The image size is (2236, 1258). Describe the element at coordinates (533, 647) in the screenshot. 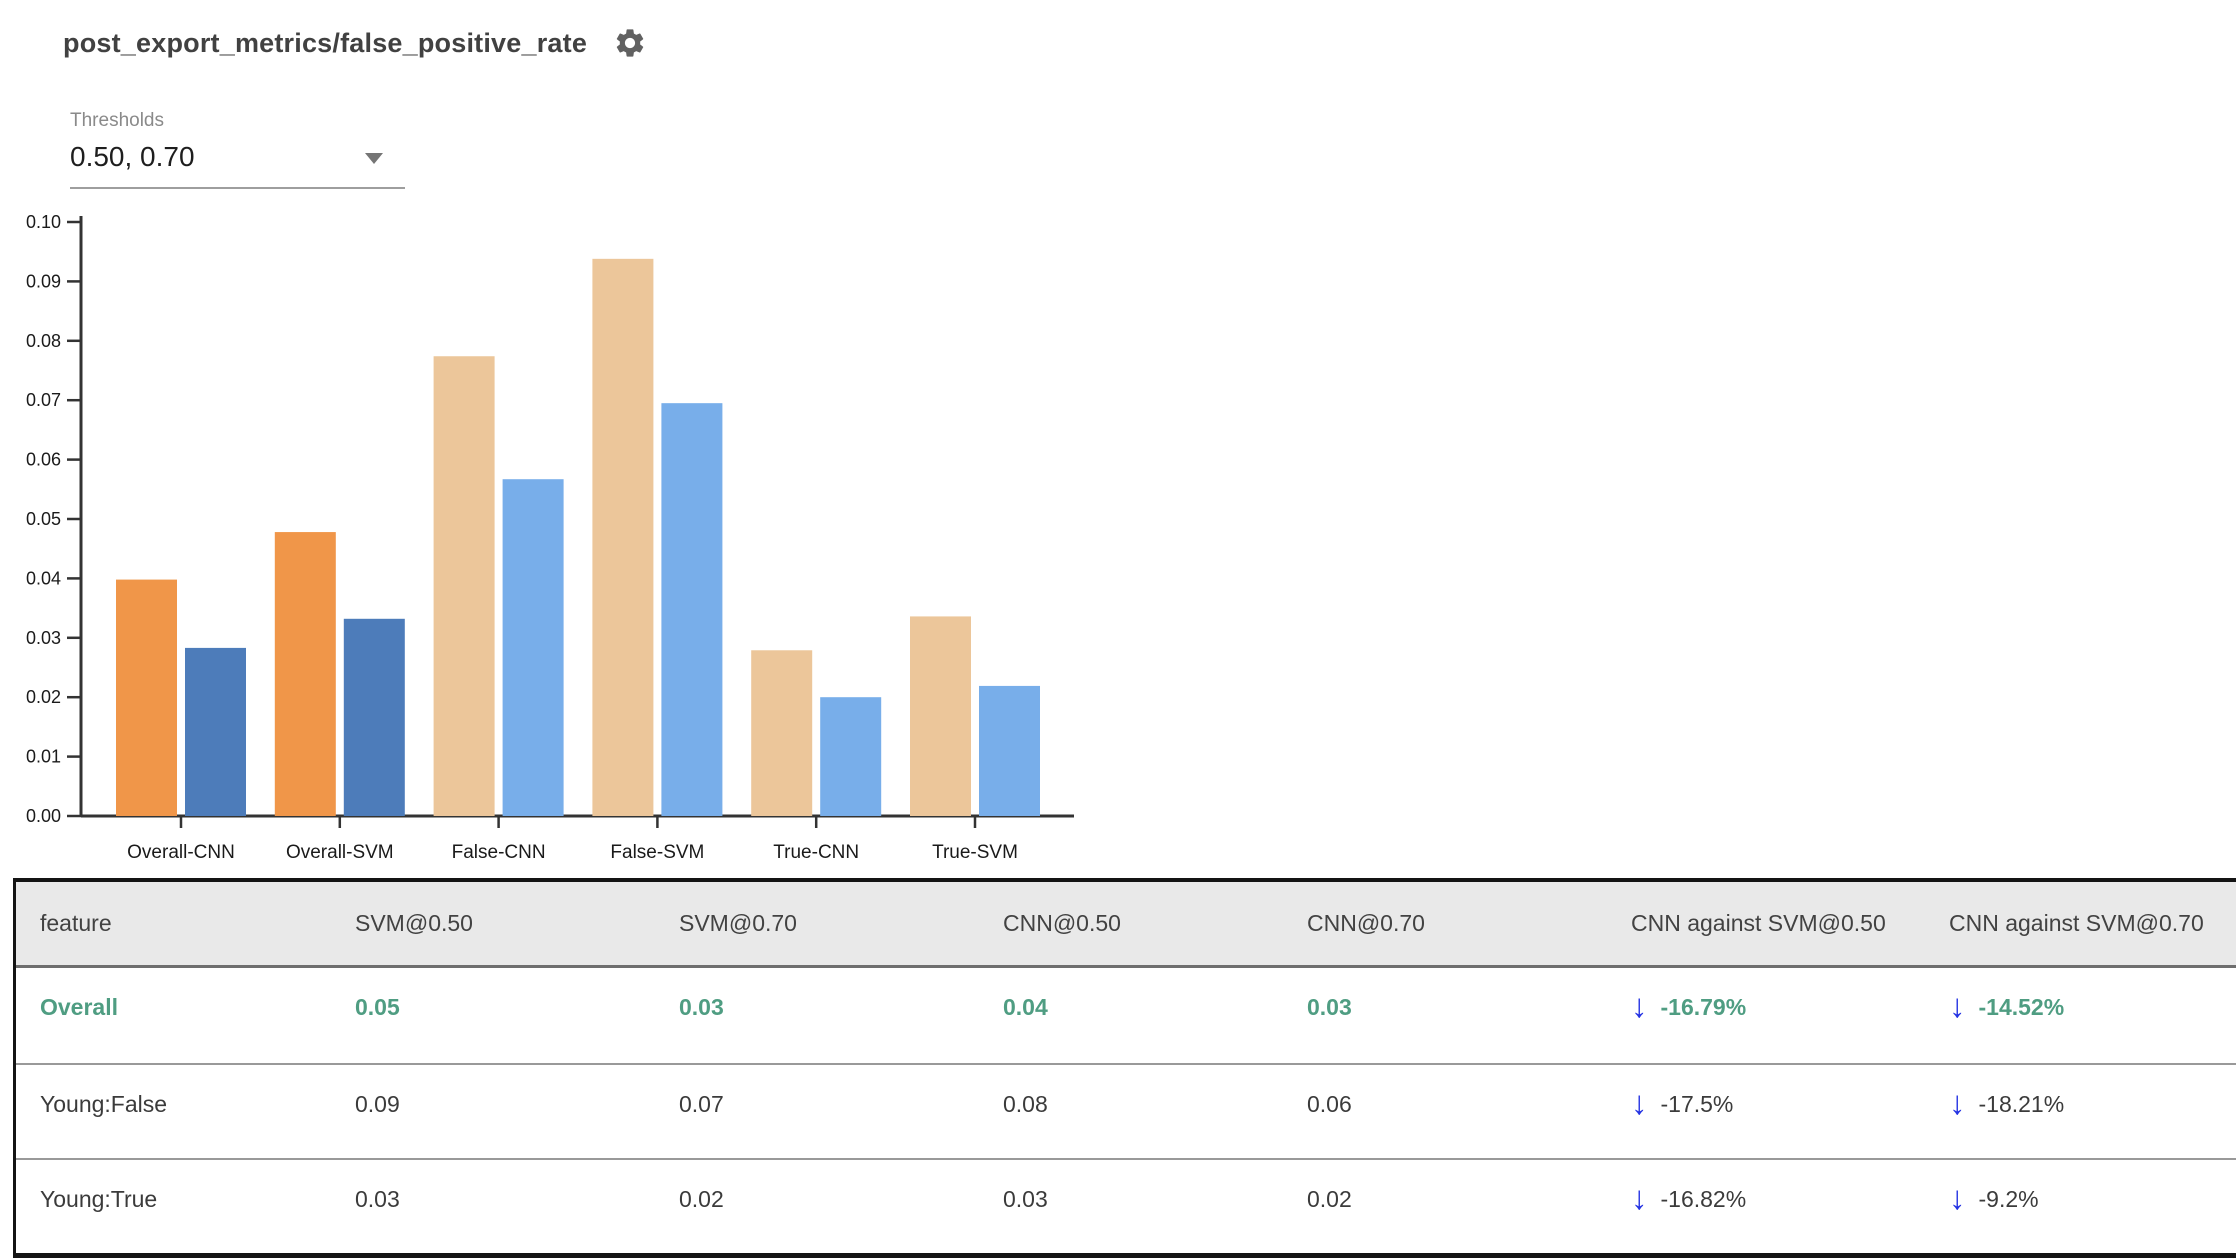

I see `bar-False-CNN-threshold0.70` at that location.